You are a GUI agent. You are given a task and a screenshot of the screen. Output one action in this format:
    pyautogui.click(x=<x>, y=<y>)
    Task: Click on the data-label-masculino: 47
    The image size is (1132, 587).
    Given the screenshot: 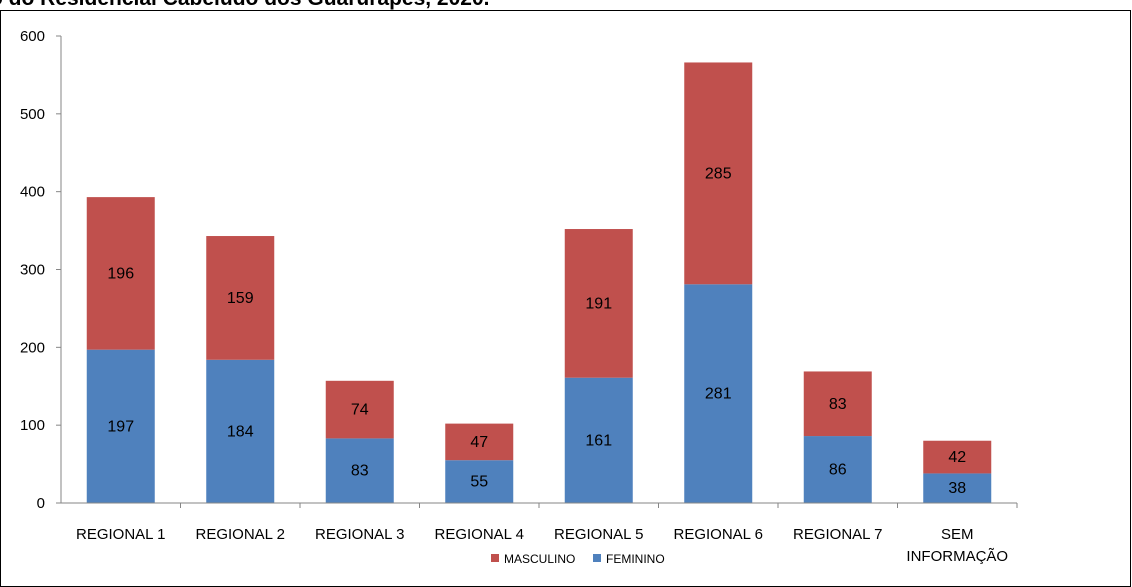 What is the action you would take?
    pyautogui.click(x=479, y=442)
    